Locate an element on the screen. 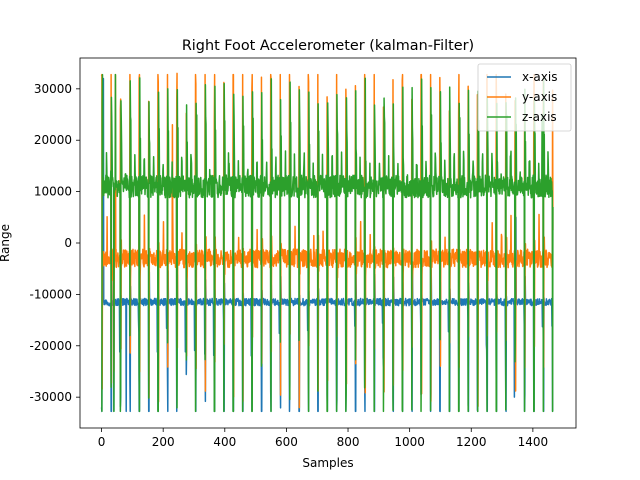 This screenshot has height=480, width=640. x-axis-label: Samples is located at coordinates (327, 463).